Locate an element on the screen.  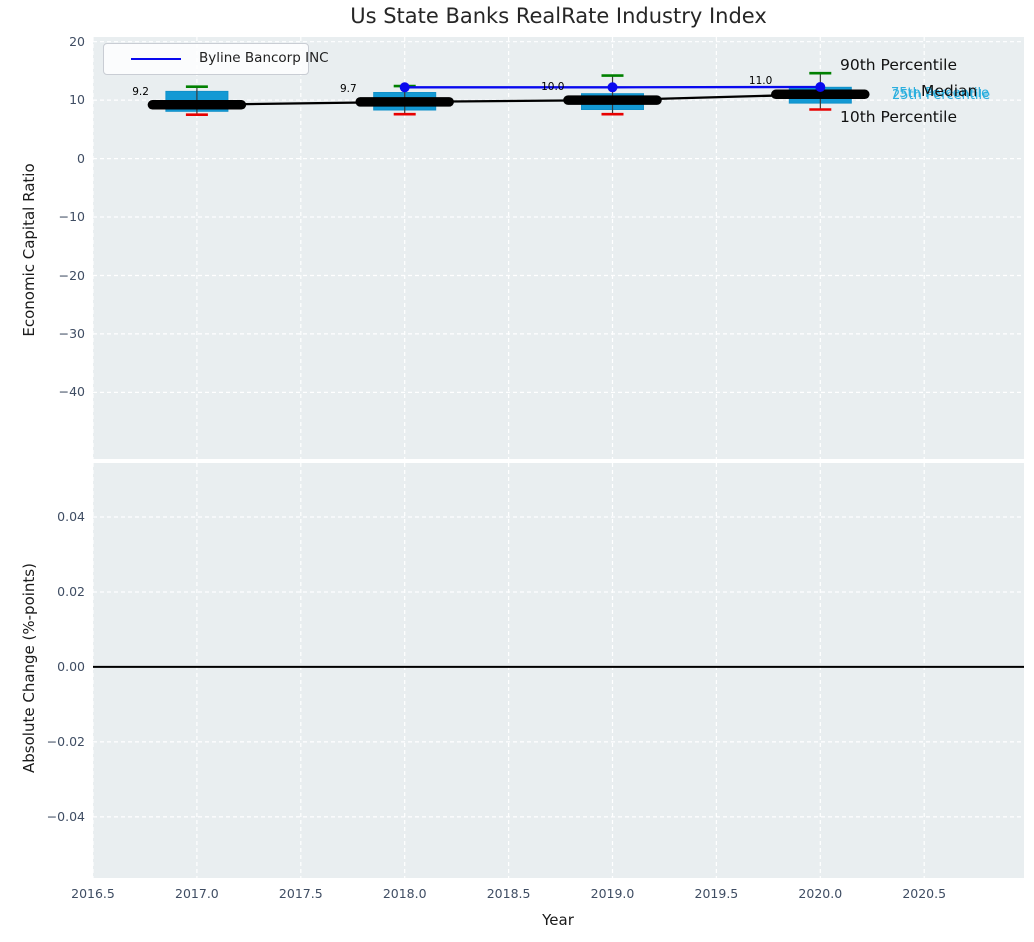
y-tick-label-bottom: 0.02 is located at coordinates (71, 591).